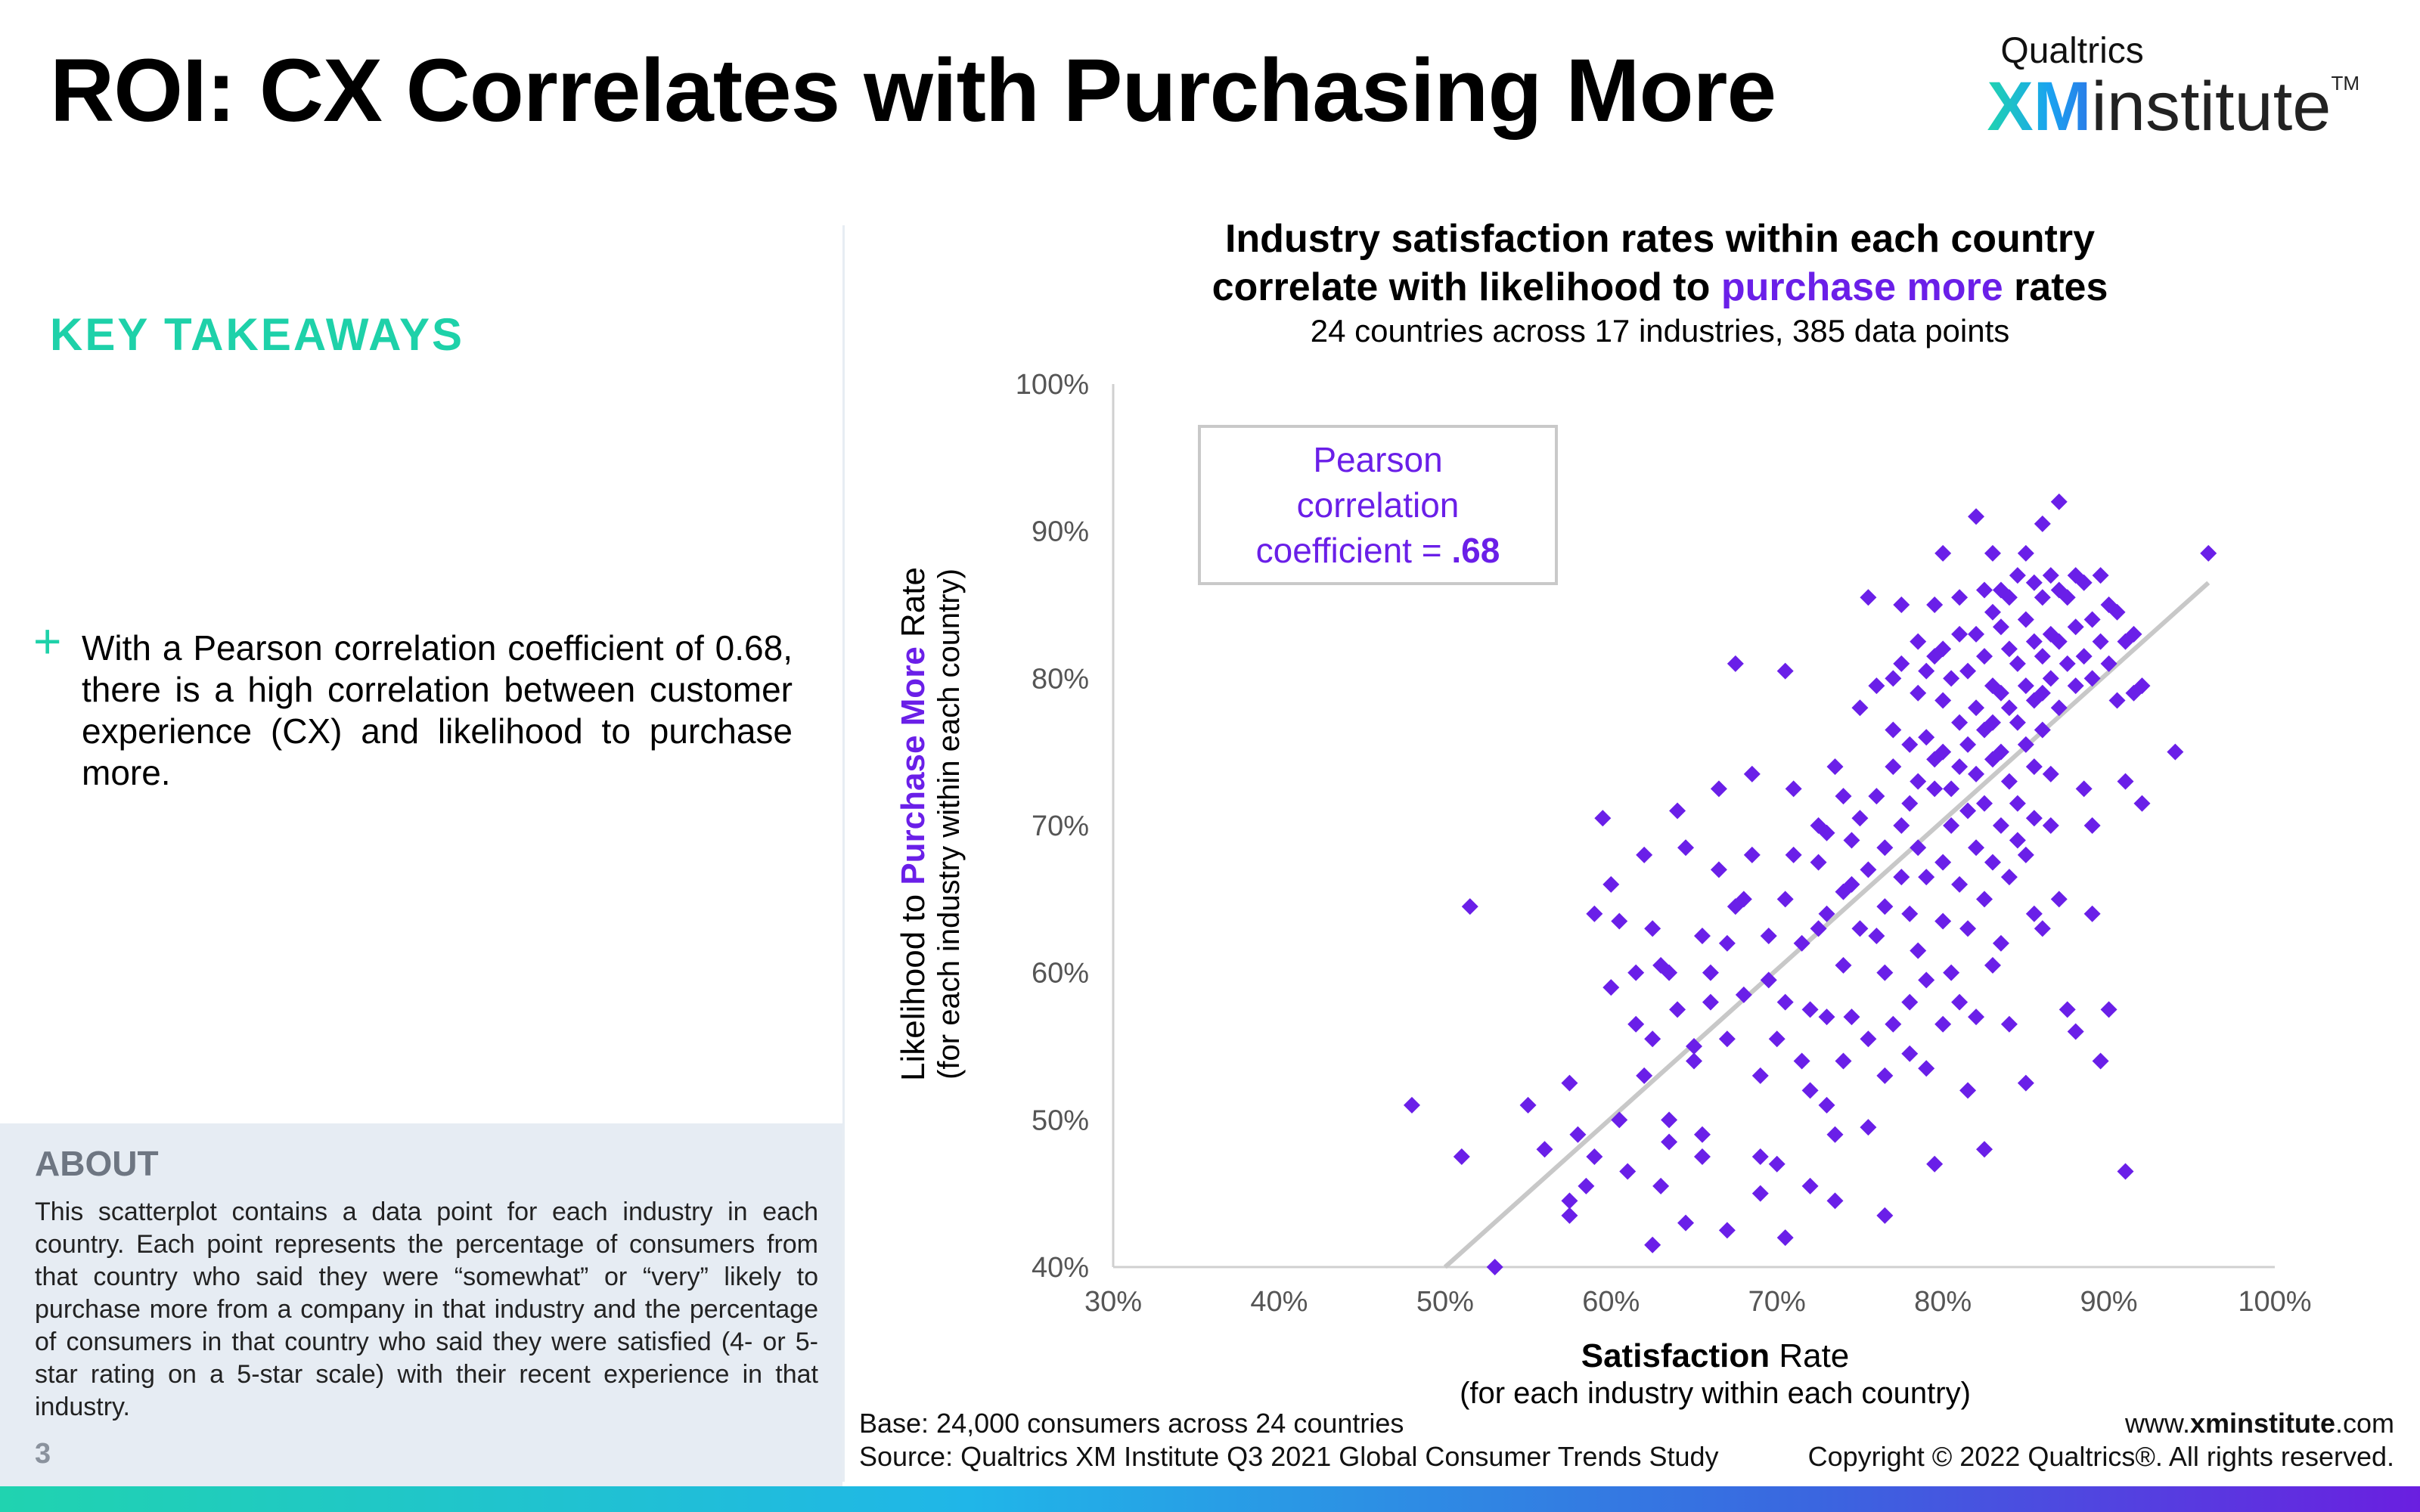 The image size is (2420, 1512). I want to click on x-tick-labels: 30% 40% 50% 60% 70% 80% 90% 100%, so click(1698, 1302).